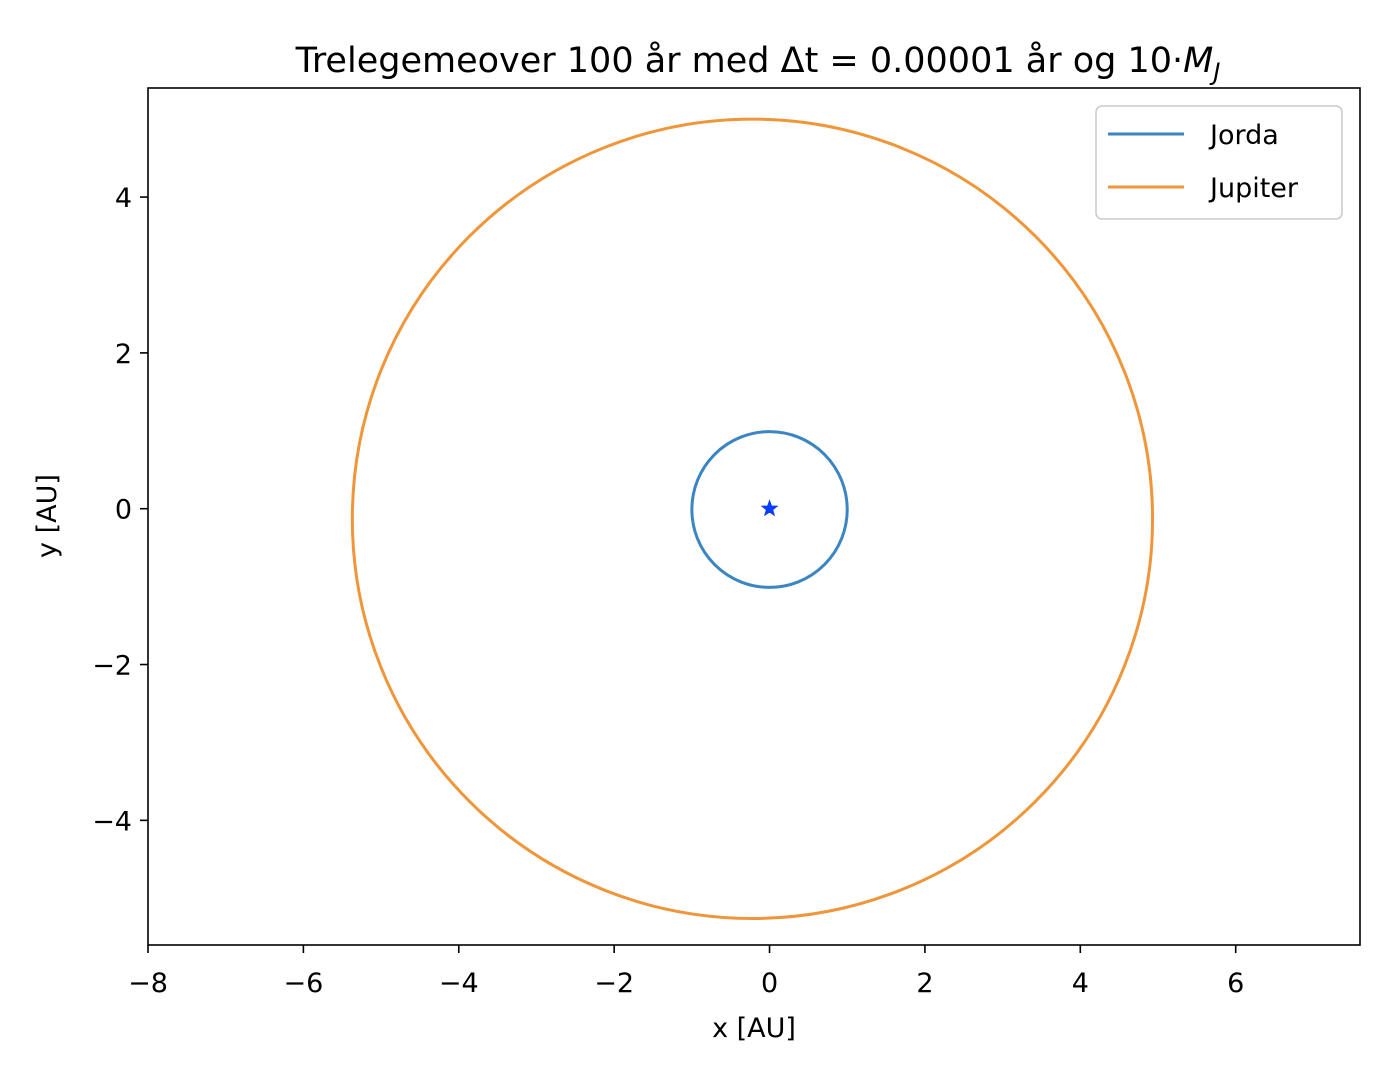 The image size is (1400, 1074). What do you see at coordinates (1219, 162) in the screenshot?
I see `legend: Jorda Jupiter` at bounding box center [1219, 162].